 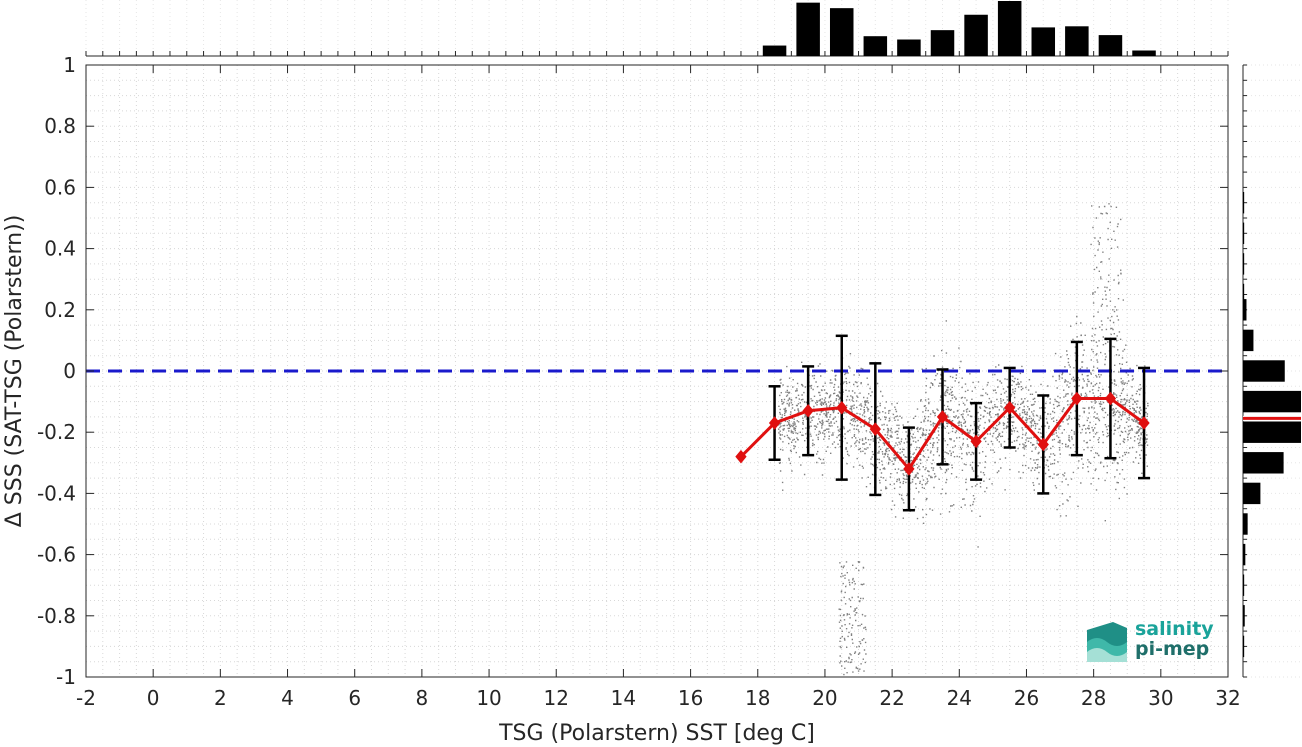 What do you see at coordinates (153, 698) in the screenshot?
I see `x-tick-label: 0` at bounding box center [153, 698].